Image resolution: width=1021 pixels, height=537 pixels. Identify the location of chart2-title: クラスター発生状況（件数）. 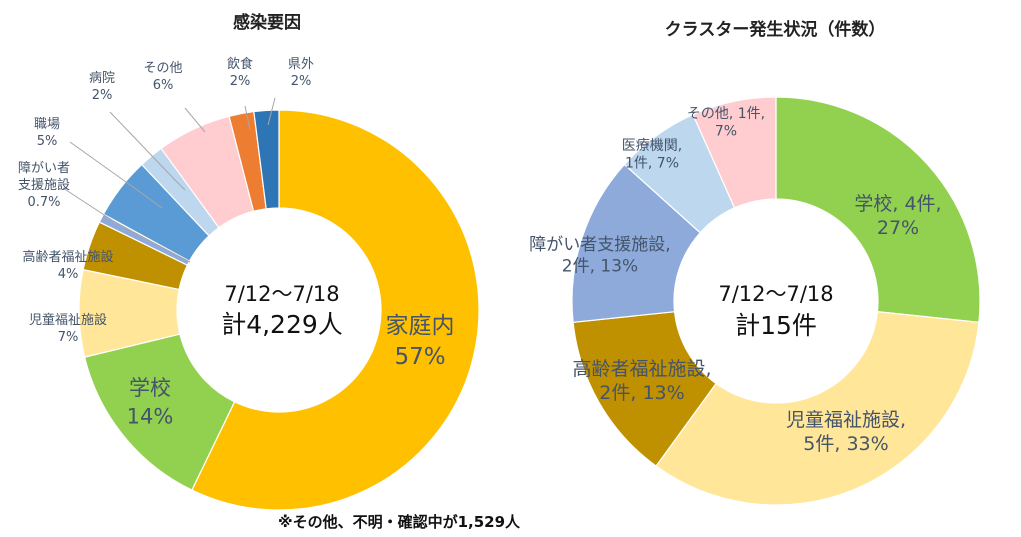
(775, 29).